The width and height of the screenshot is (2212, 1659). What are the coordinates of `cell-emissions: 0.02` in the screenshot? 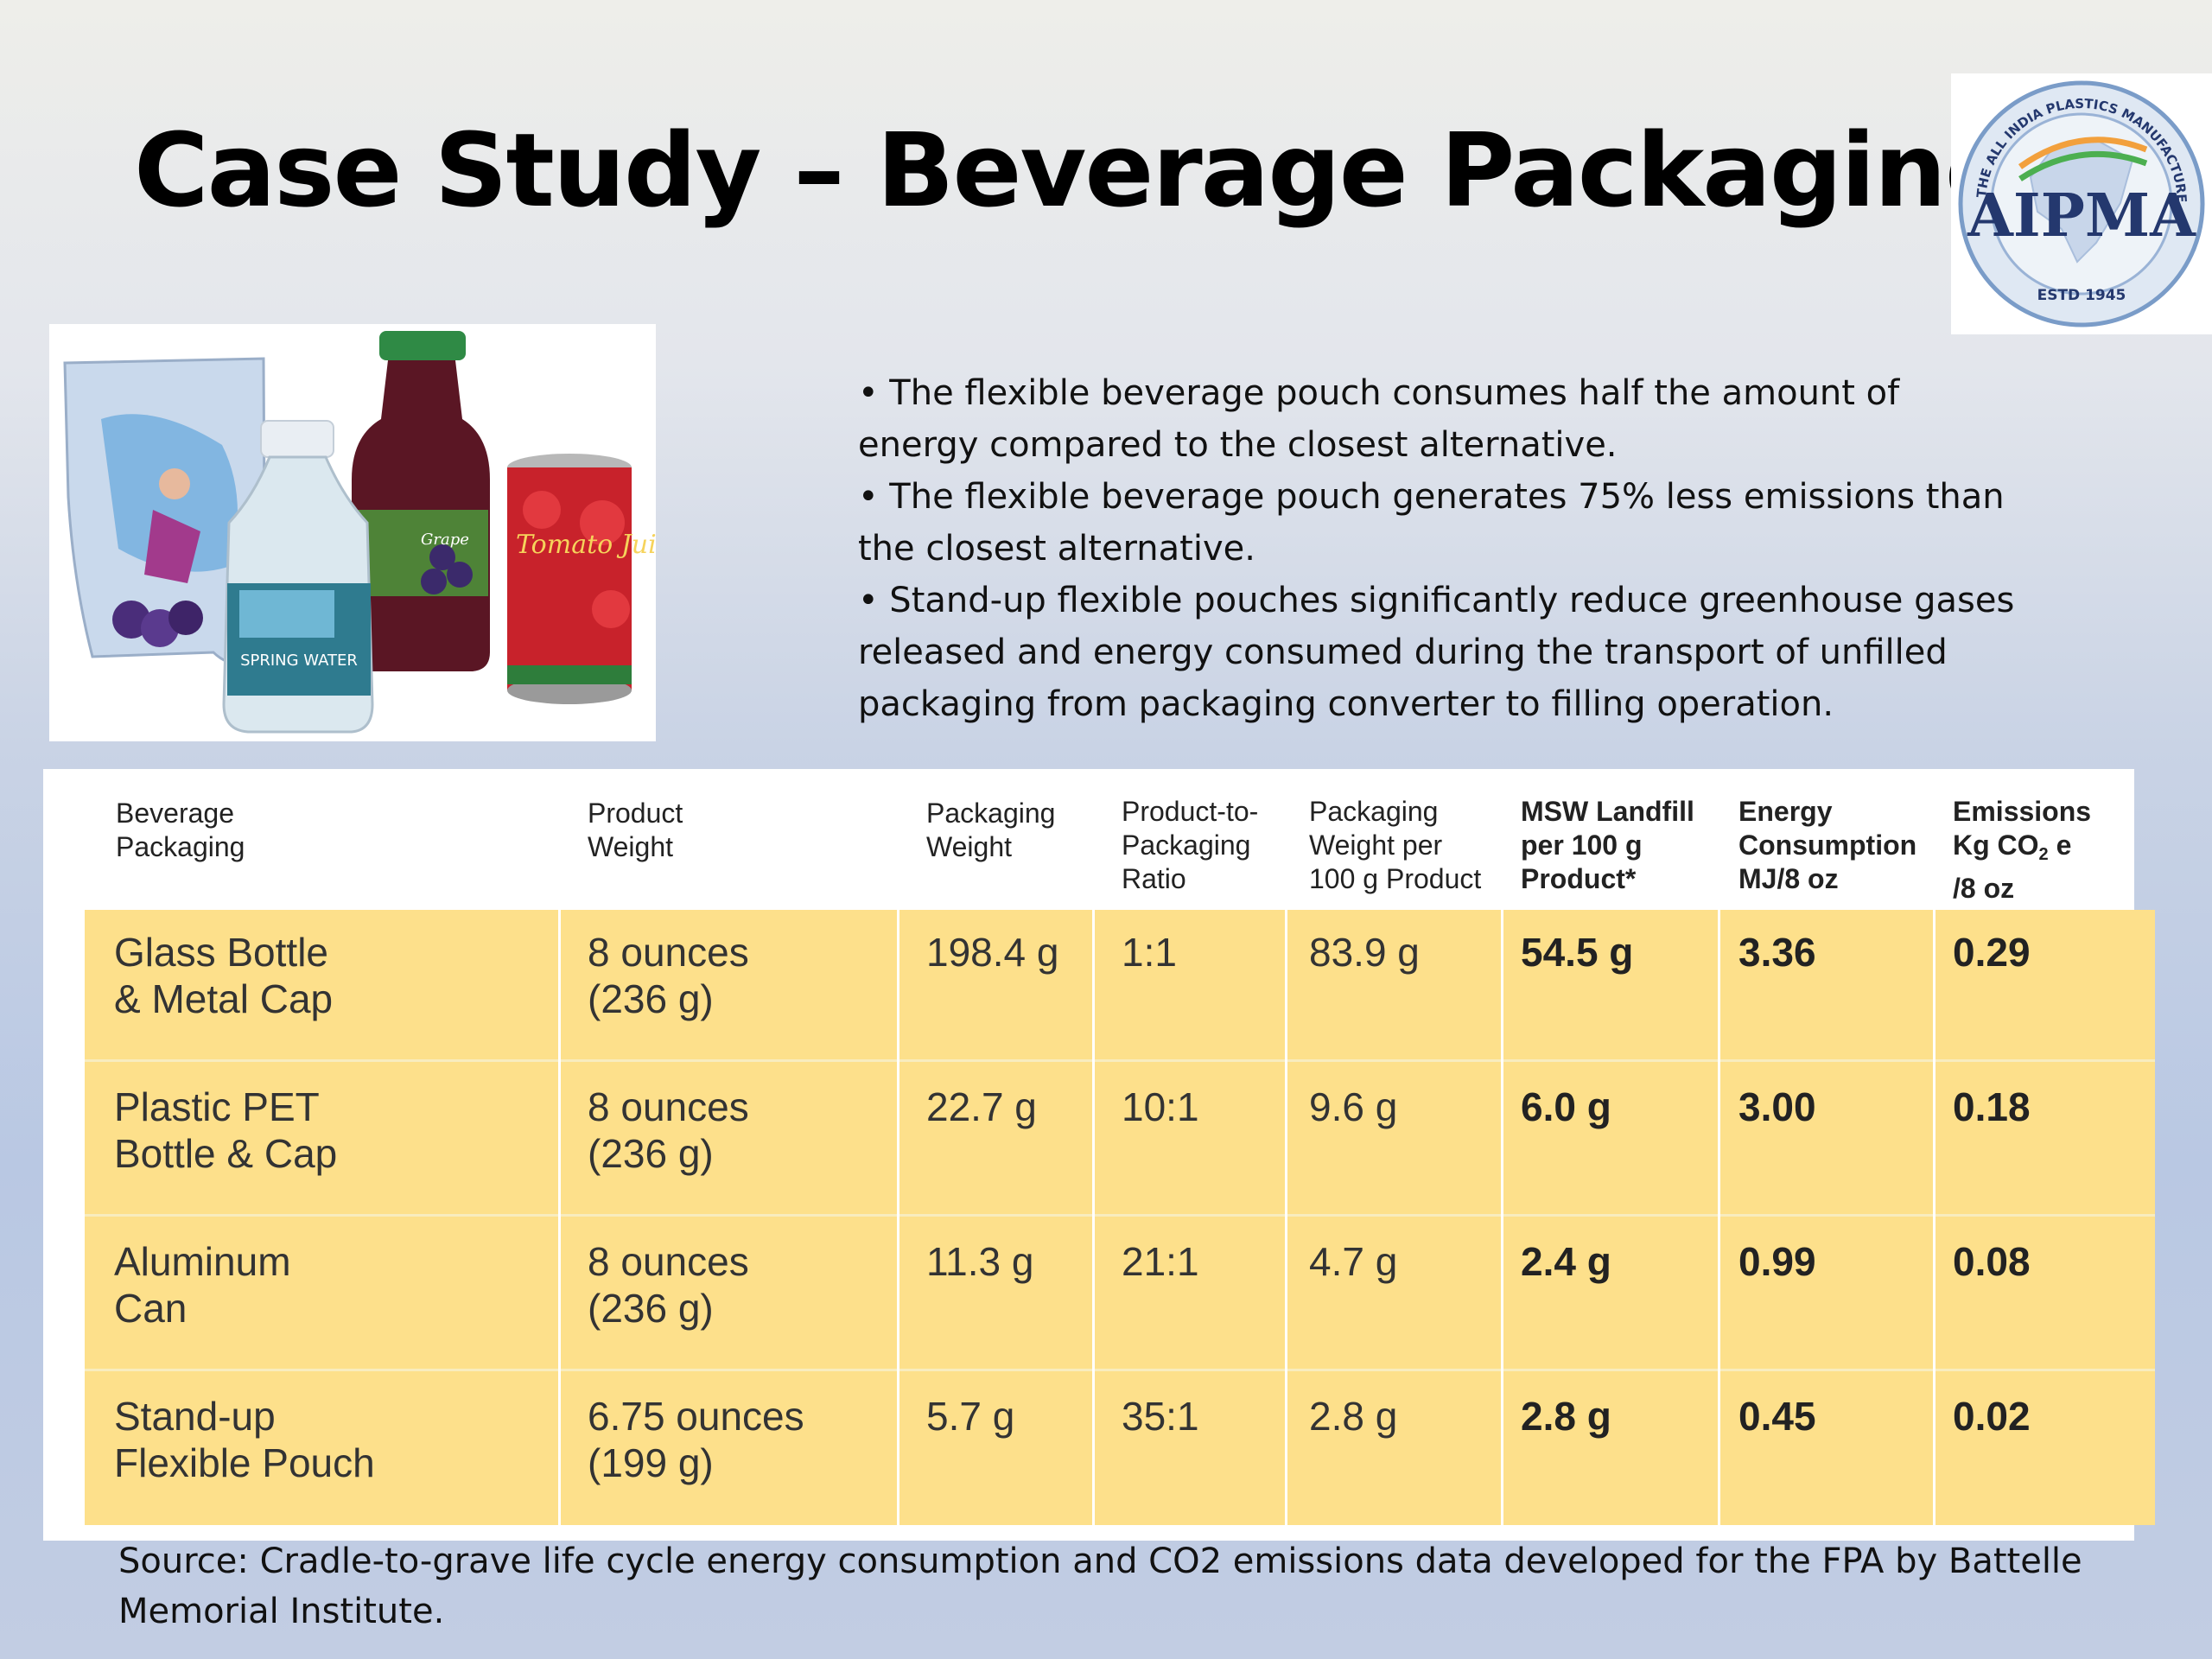 It's located at (1992, 1416).